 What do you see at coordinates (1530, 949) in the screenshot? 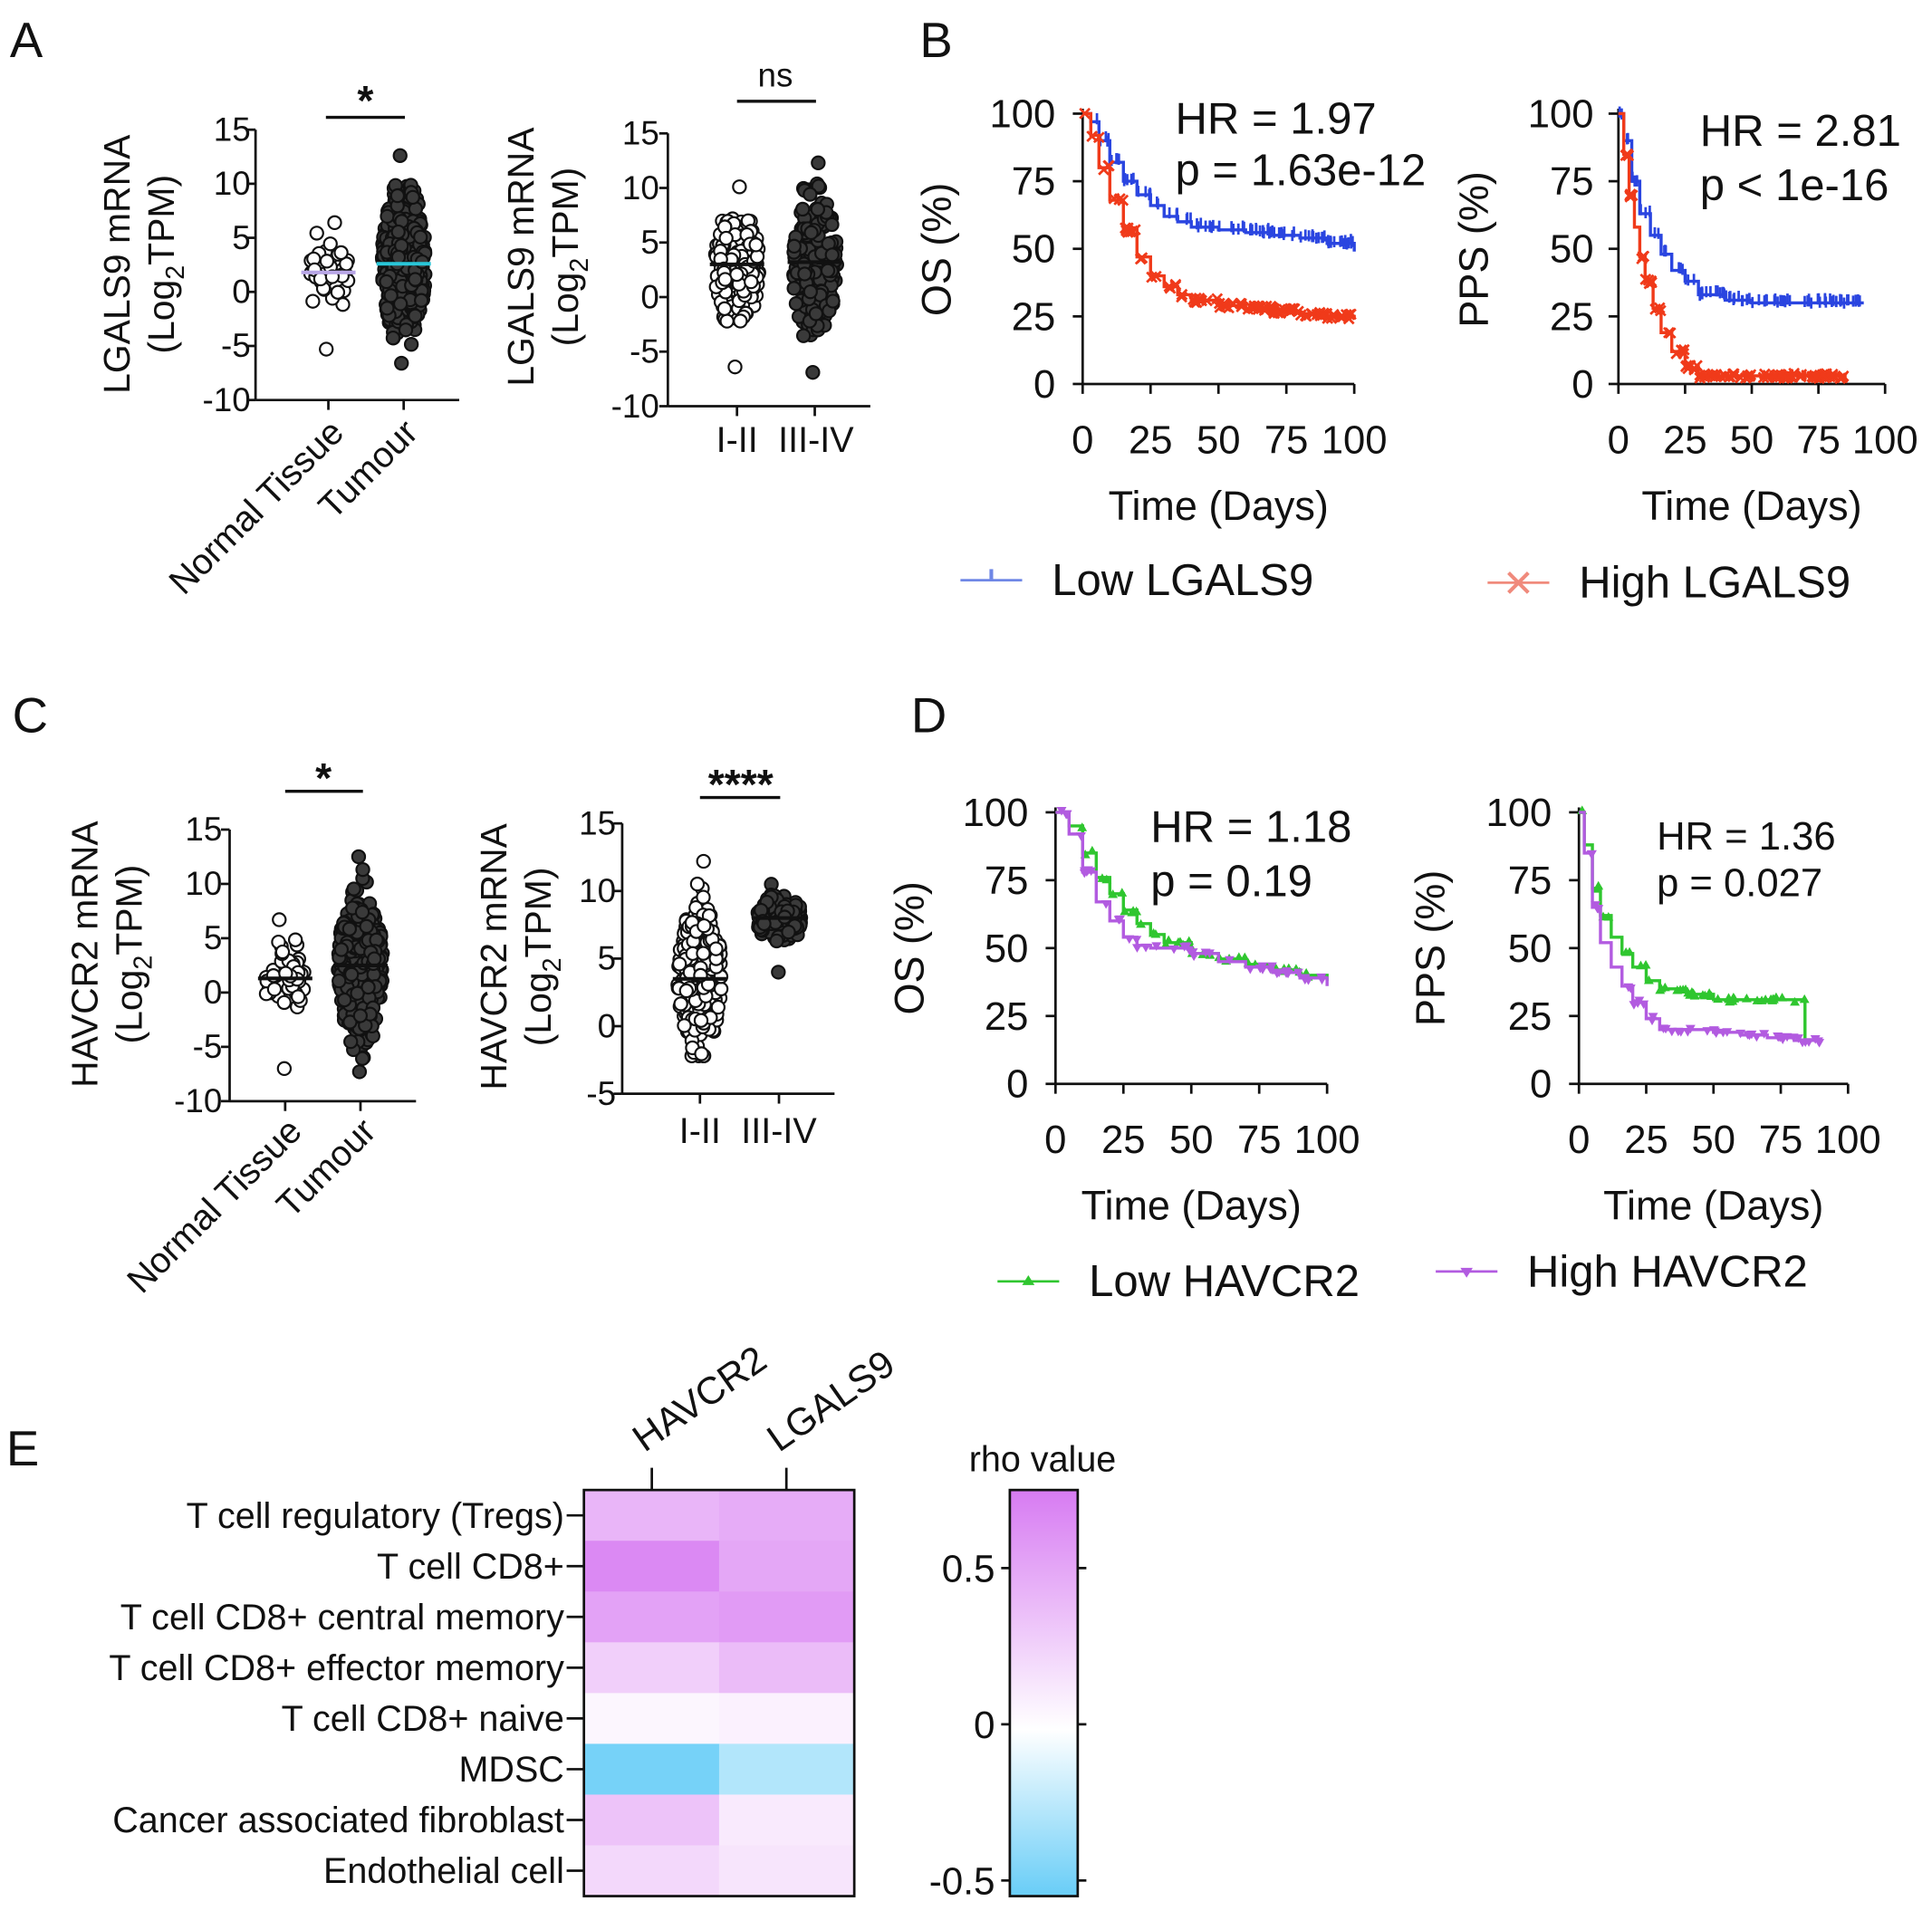
I see `y-tick-label: 50` at bounding box center [1530, 949].